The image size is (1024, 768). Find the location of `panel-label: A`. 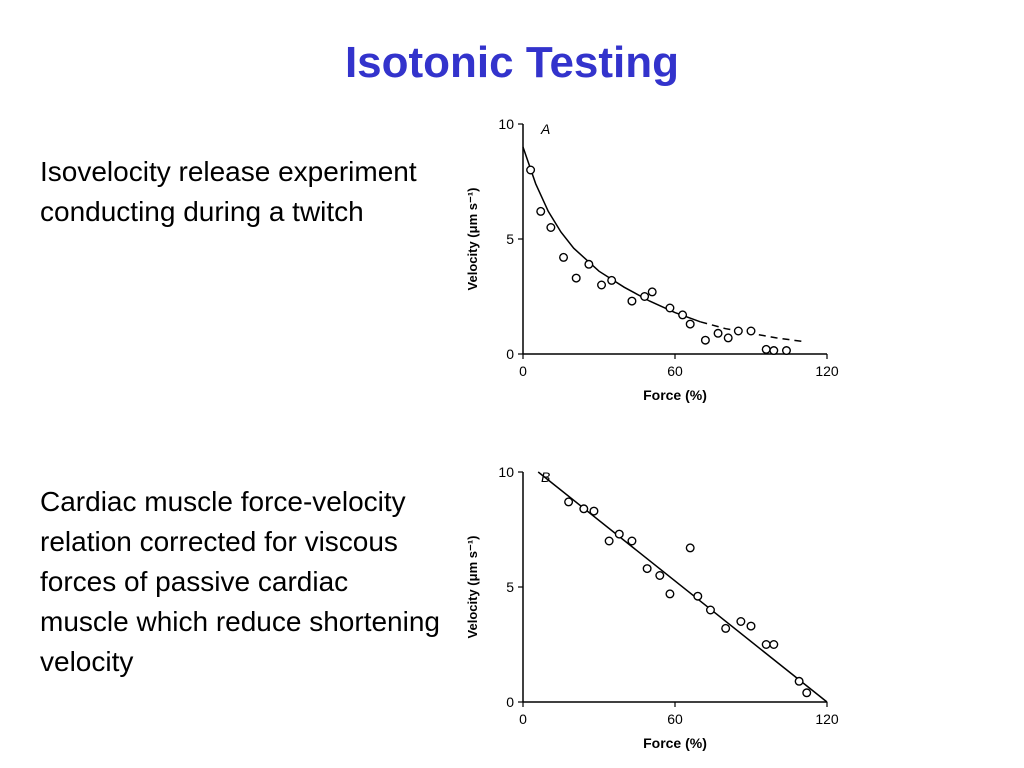

panel-label: A is located at coordinates (545, 129).